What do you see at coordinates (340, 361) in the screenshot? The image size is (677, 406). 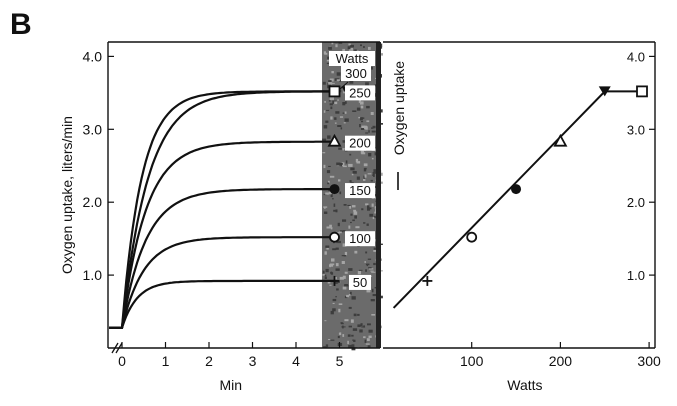 I see `left-x-tick-label: 5` at bounding box center [340, 361].